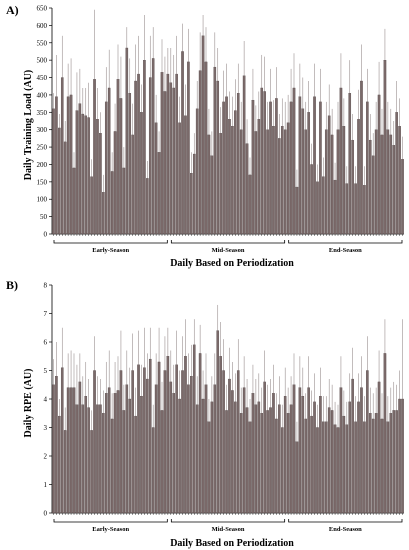 This screenshot has width=409, height=550. What do you see at coordinates (46, 457) in the screenshot?
I see `y-tick-label: 2` at bounding box center [46, 457].